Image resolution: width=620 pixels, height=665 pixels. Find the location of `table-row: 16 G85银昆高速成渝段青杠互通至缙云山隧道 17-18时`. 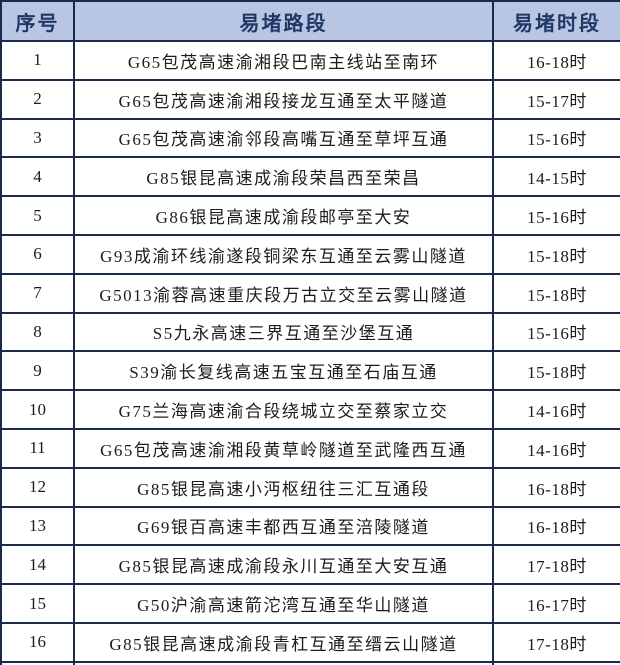

table-row: 16 G85银昆高速成渝段青杠互通至缙云山隧道 17-18时 is located at coordinates (310, 642).